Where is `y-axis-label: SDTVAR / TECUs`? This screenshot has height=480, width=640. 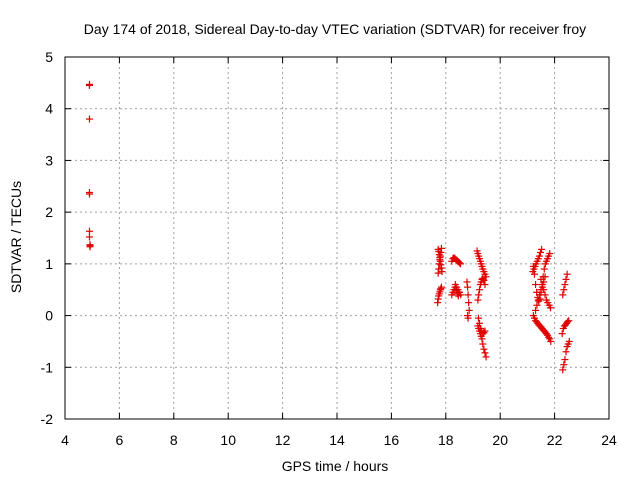
y-axis-label: SDTVAR / TECUs is located at coordinates (16, 237).